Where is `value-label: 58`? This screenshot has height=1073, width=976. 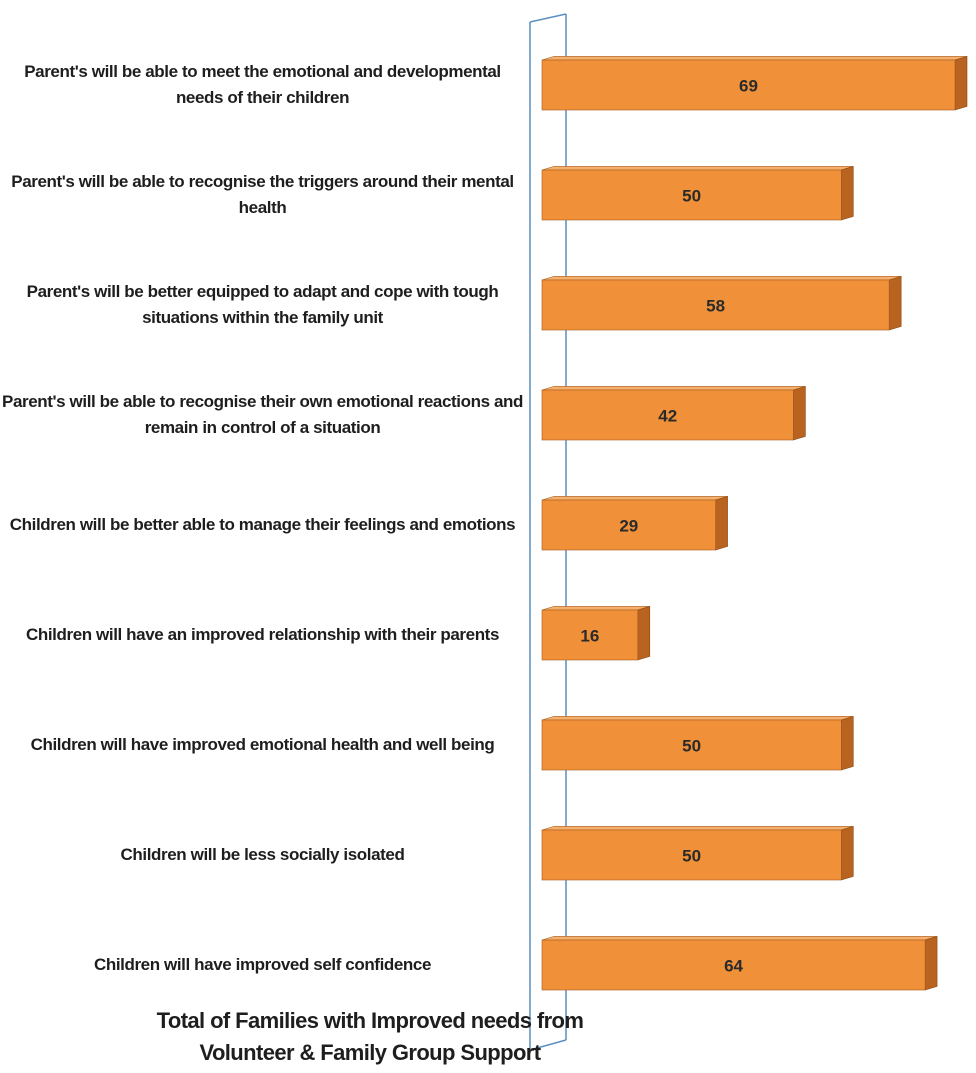
value-label: 58 is located at coordinates (715, 305).